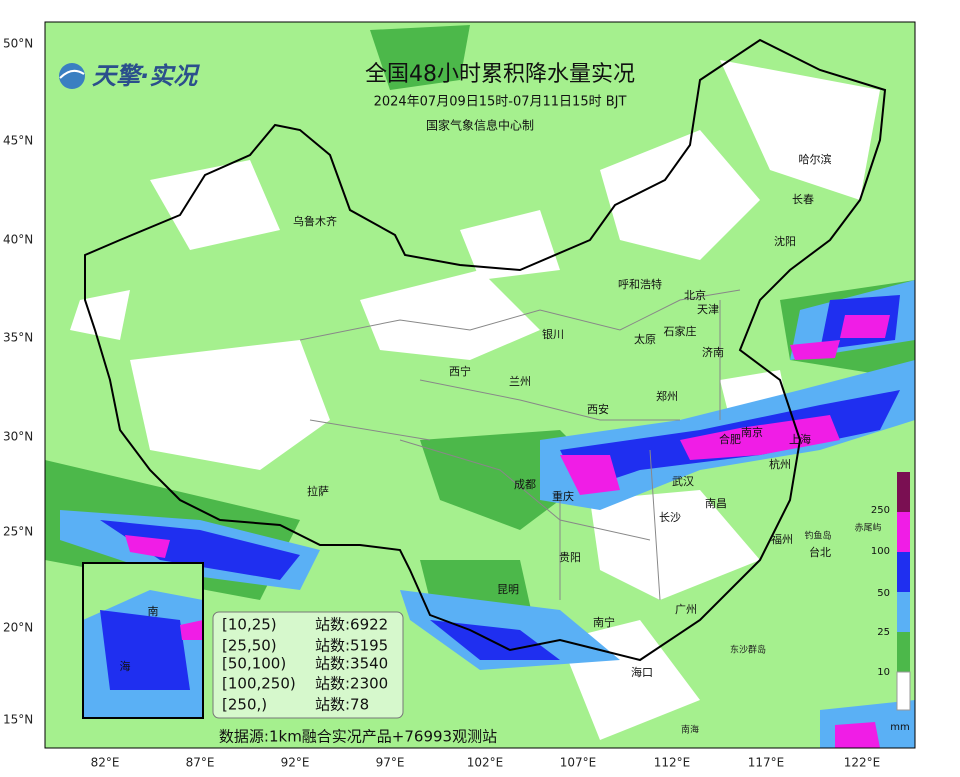 Image resolution: width=960 pixels, height=777 pixels. I want to click on subtitle: 2024年07月09日15时-07月11日15时 BJT, so click(500, 102).